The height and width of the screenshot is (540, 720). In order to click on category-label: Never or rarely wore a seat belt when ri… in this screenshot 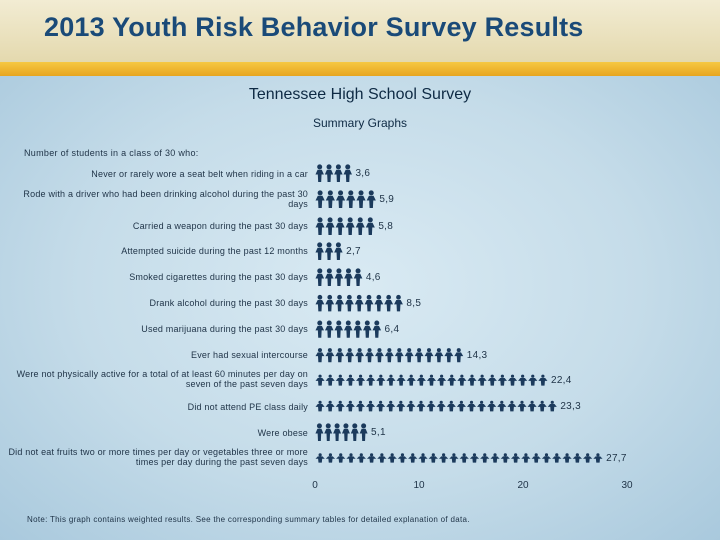, I will do `click(199, 174)`.